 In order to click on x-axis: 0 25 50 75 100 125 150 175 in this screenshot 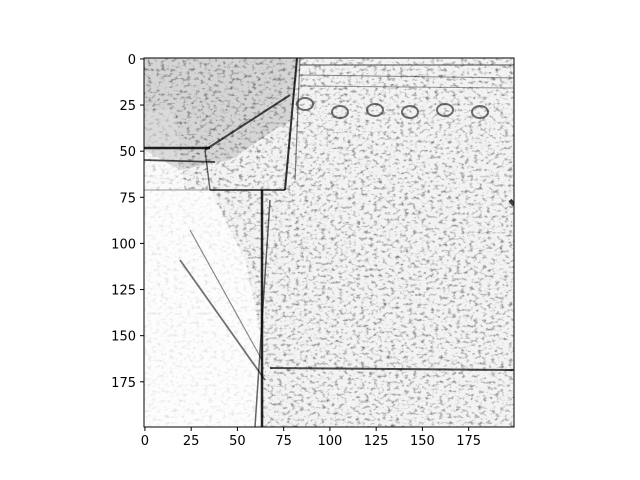, I will do `click(311, 438)`.